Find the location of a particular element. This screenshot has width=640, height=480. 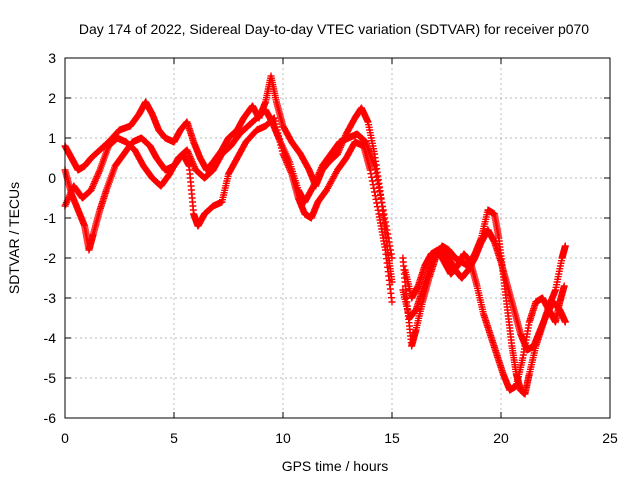

x-tick-label: 15 is located at coordinates (392, 438).